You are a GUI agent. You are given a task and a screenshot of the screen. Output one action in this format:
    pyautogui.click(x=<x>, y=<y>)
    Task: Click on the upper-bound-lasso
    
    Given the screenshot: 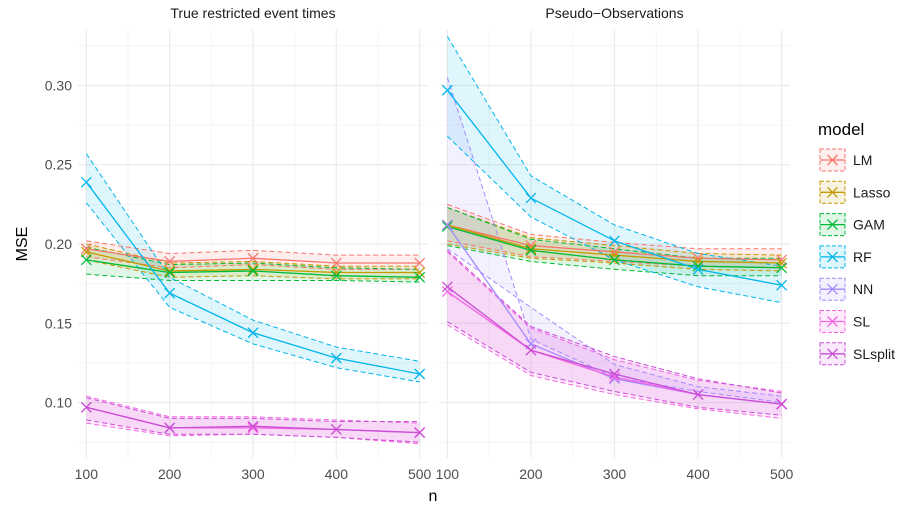 What is the action you would take?
    pyautogui.click(x=614, y=231)
    